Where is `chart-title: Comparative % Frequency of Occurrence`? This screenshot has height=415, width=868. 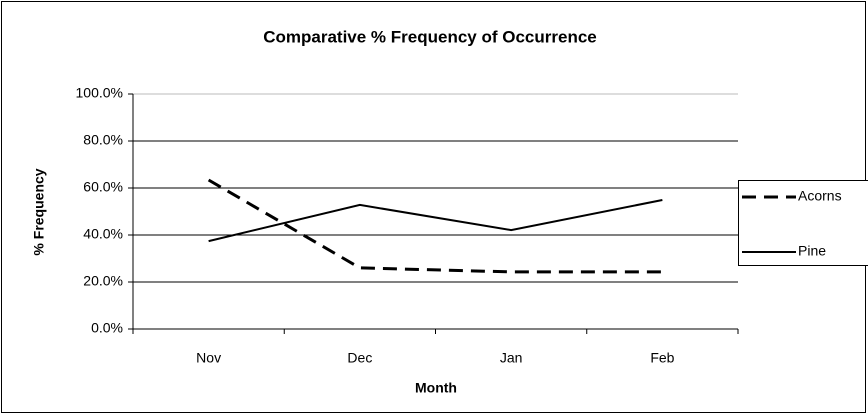 chart-title: Comparative % Frequency of Occurrence is located at coordinates (430, 36).